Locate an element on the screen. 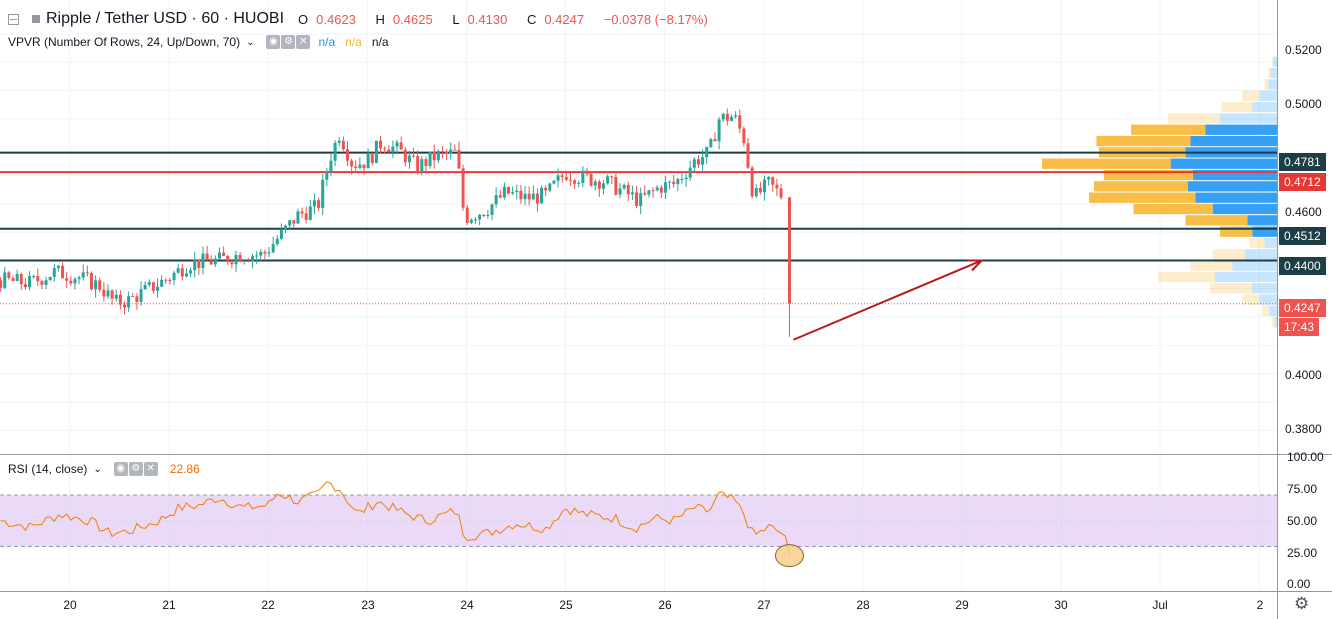 This screenshot has width=1332, height=619. date-tick: 21 is located at coordinates (169, 605).